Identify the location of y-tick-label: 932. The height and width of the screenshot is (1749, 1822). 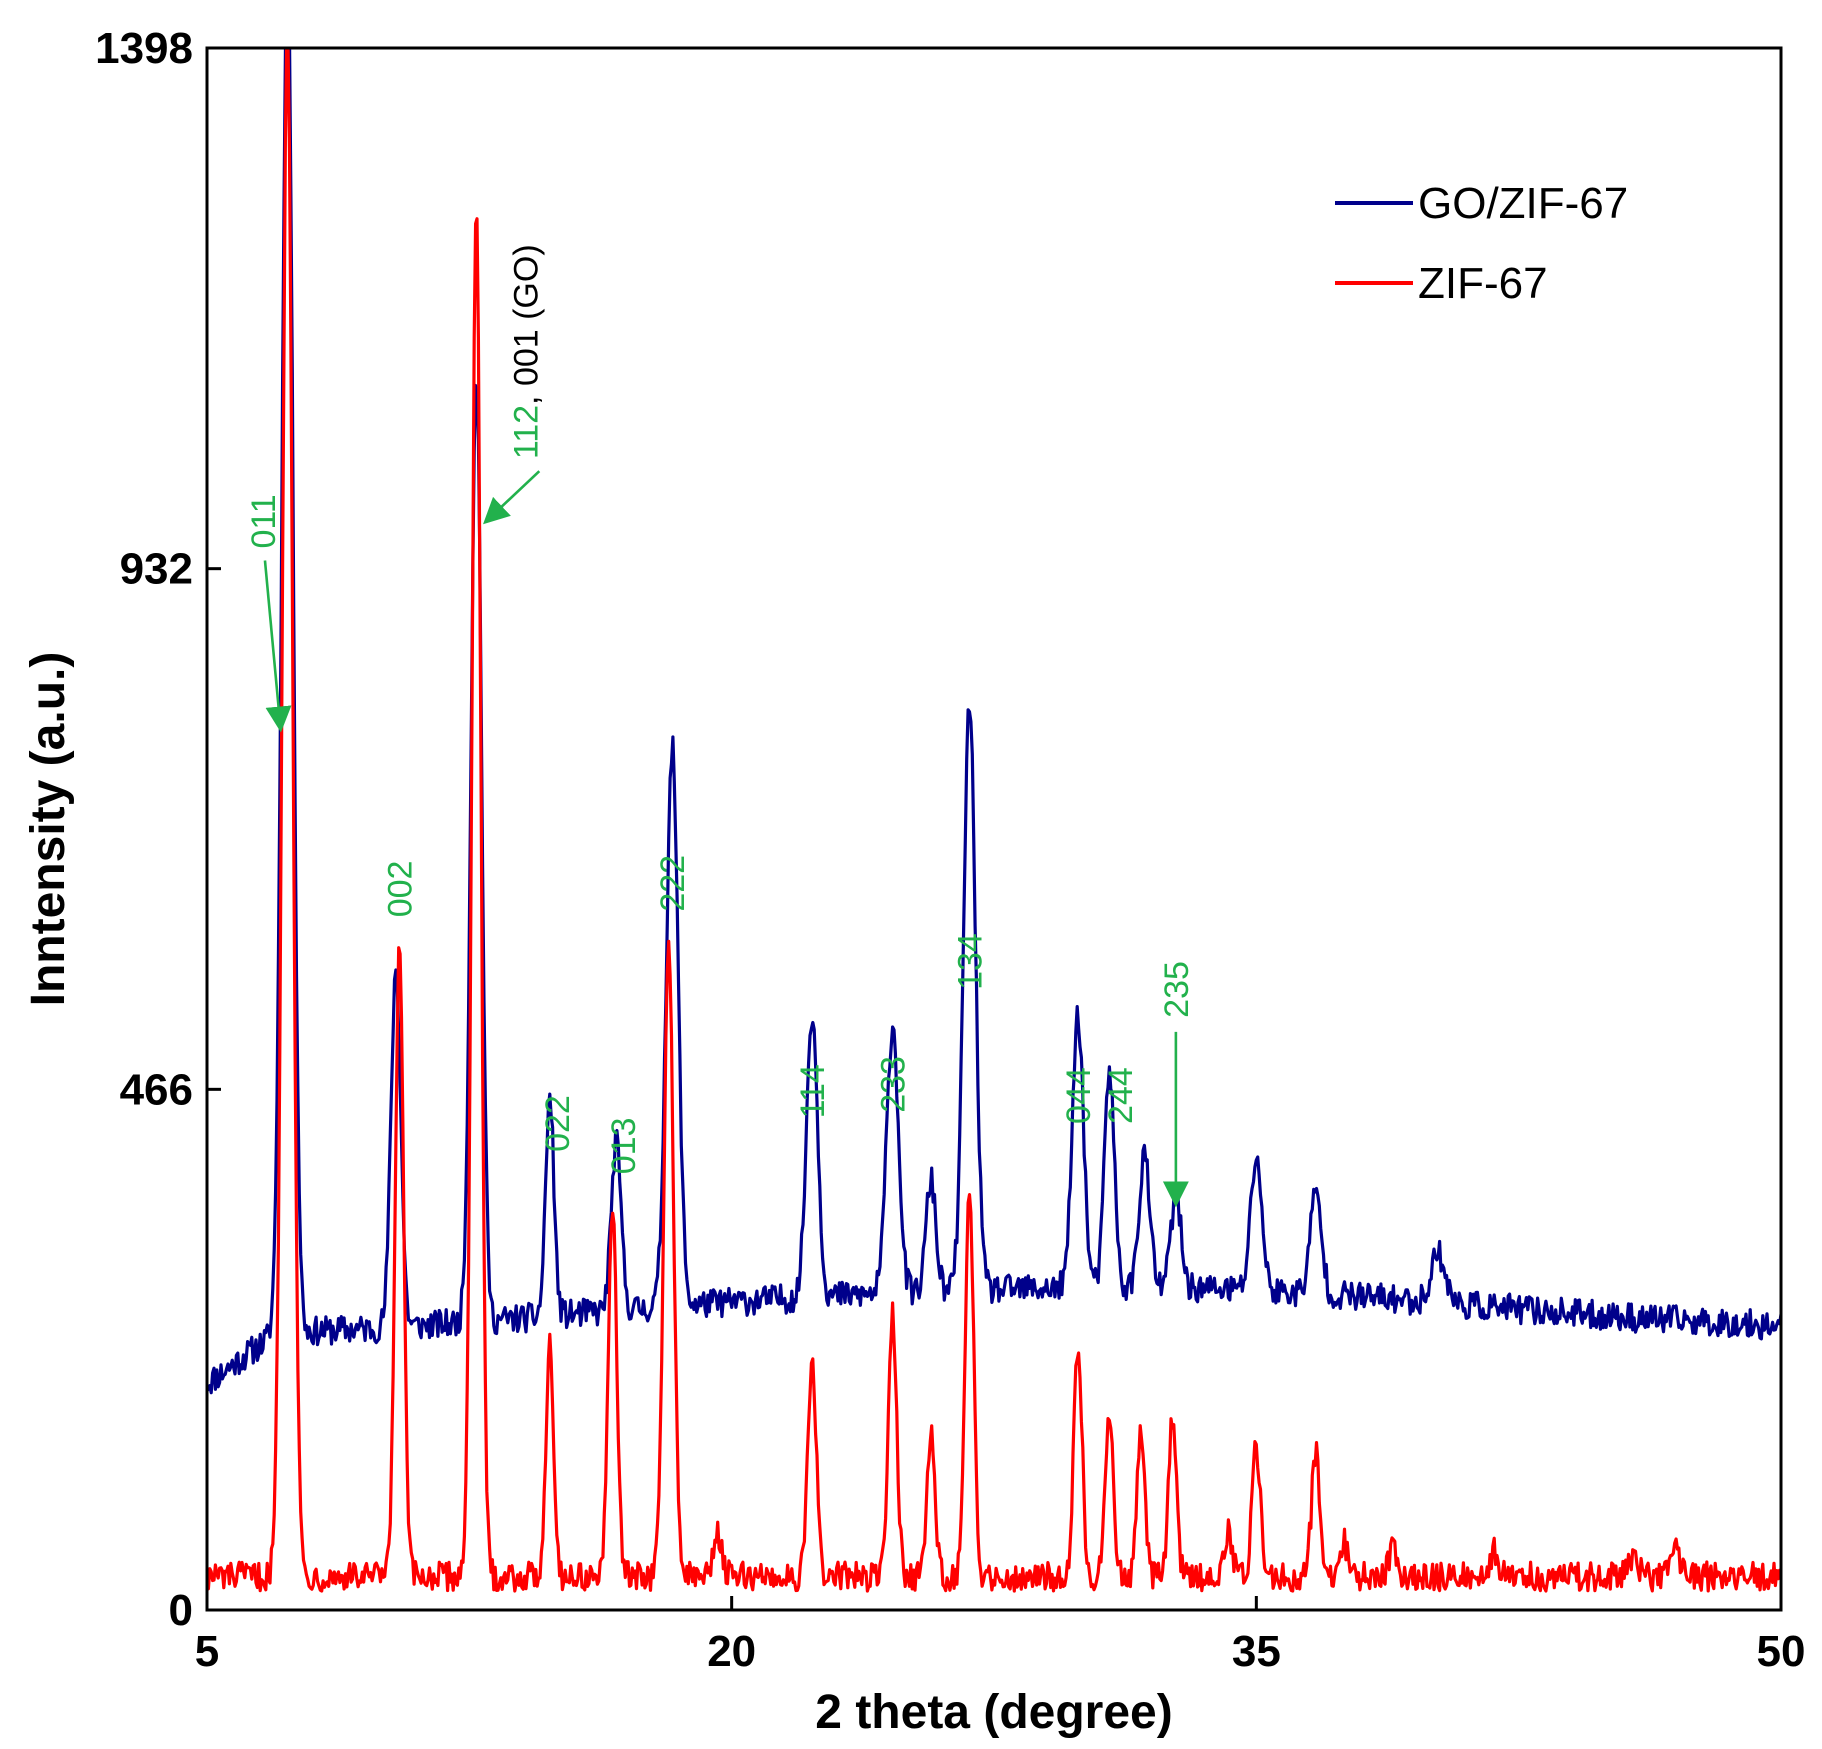
(156, 569).